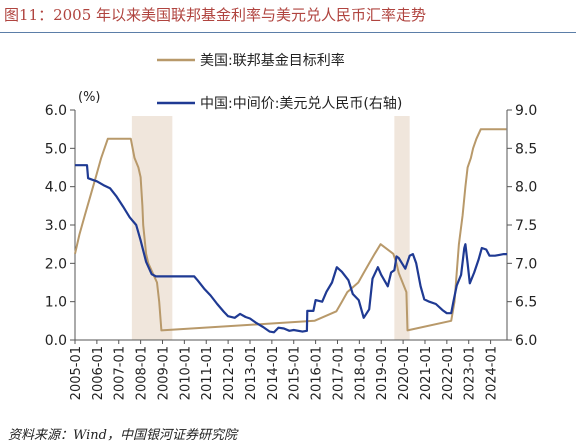 The height and width of the screenshot is (445, 576). Describe the element at coordinates (56, 111) in the screenshot. I see `y-tick-label-left: 6.0` at that location.